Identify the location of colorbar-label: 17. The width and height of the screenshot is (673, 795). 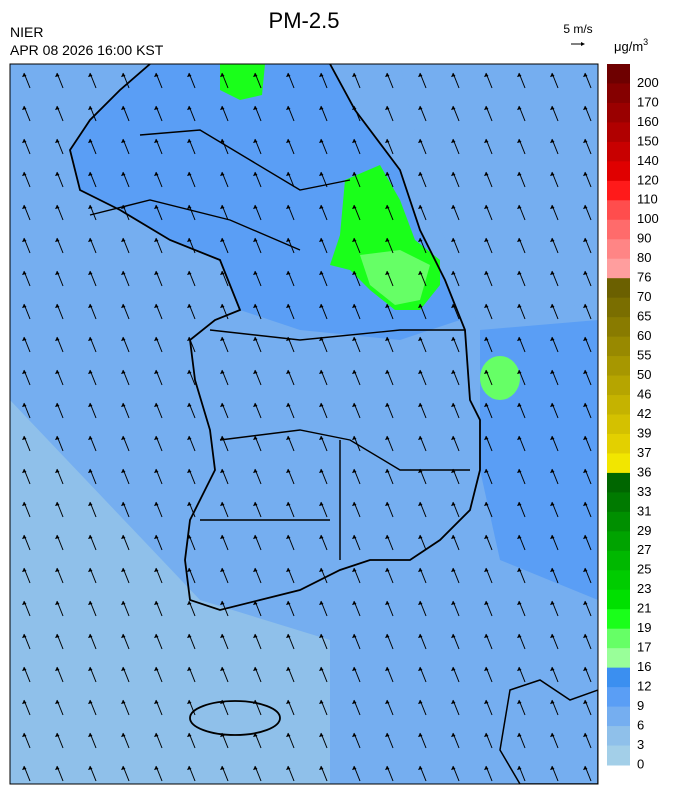
(644, 647).